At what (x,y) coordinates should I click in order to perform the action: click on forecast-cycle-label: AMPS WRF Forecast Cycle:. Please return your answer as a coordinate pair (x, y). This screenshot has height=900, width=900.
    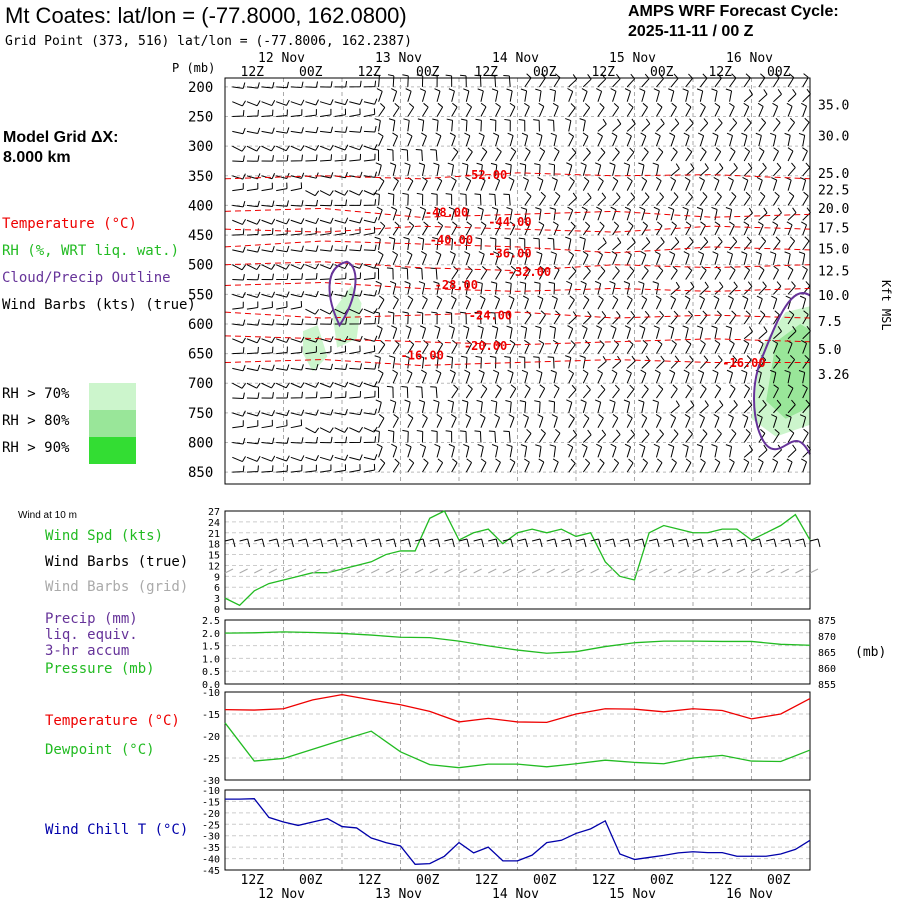
    Looking at the image, I should click on (733, 11).